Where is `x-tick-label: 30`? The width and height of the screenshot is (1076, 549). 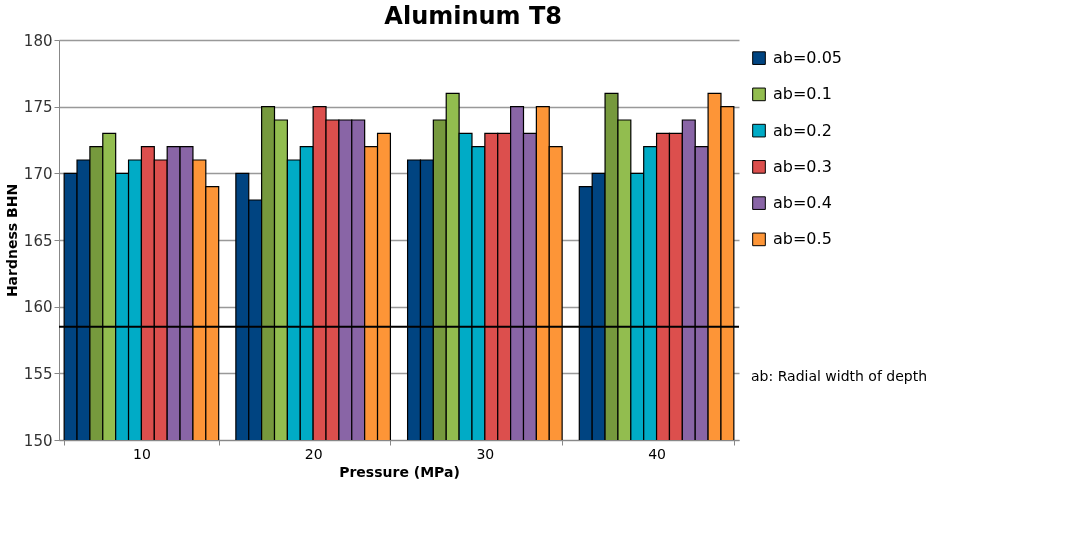
x-tick-label: 30 is located at coordinates (485, 453).